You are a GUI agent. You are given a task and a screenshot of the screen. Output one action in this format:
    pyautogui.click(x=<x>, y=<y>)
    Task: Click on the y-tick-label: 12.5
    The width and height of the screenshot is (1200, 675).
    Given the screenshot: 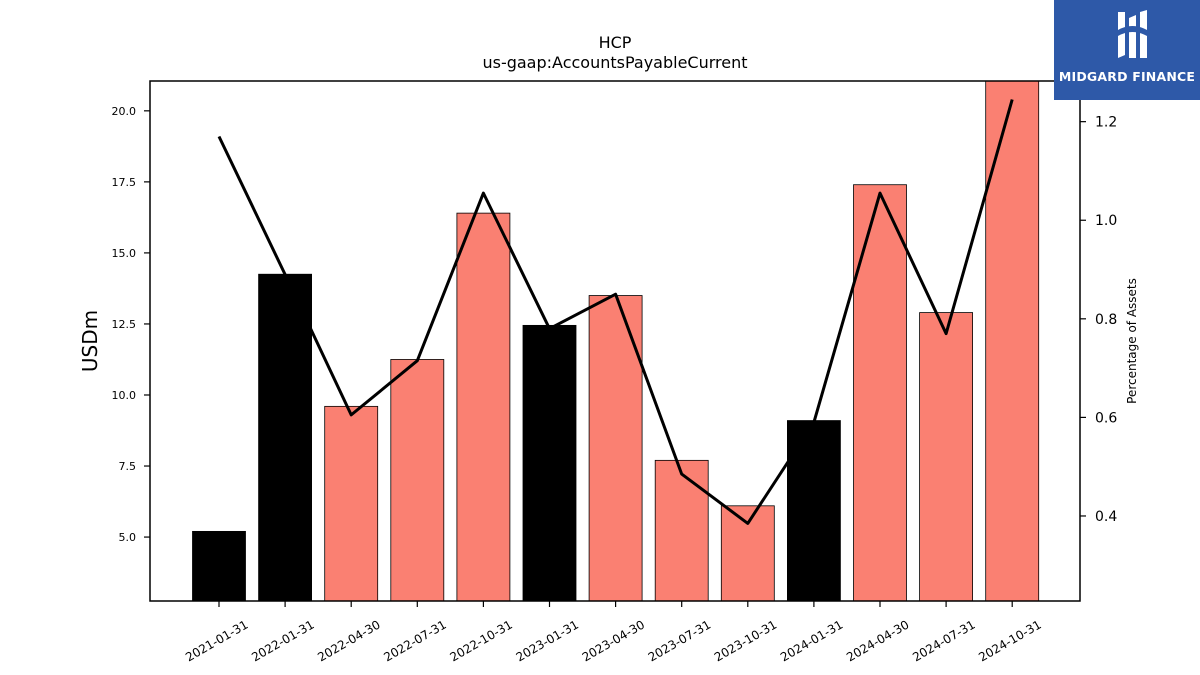 What is the action you would take?
    pyautogui.click(x=124, y=324)
    